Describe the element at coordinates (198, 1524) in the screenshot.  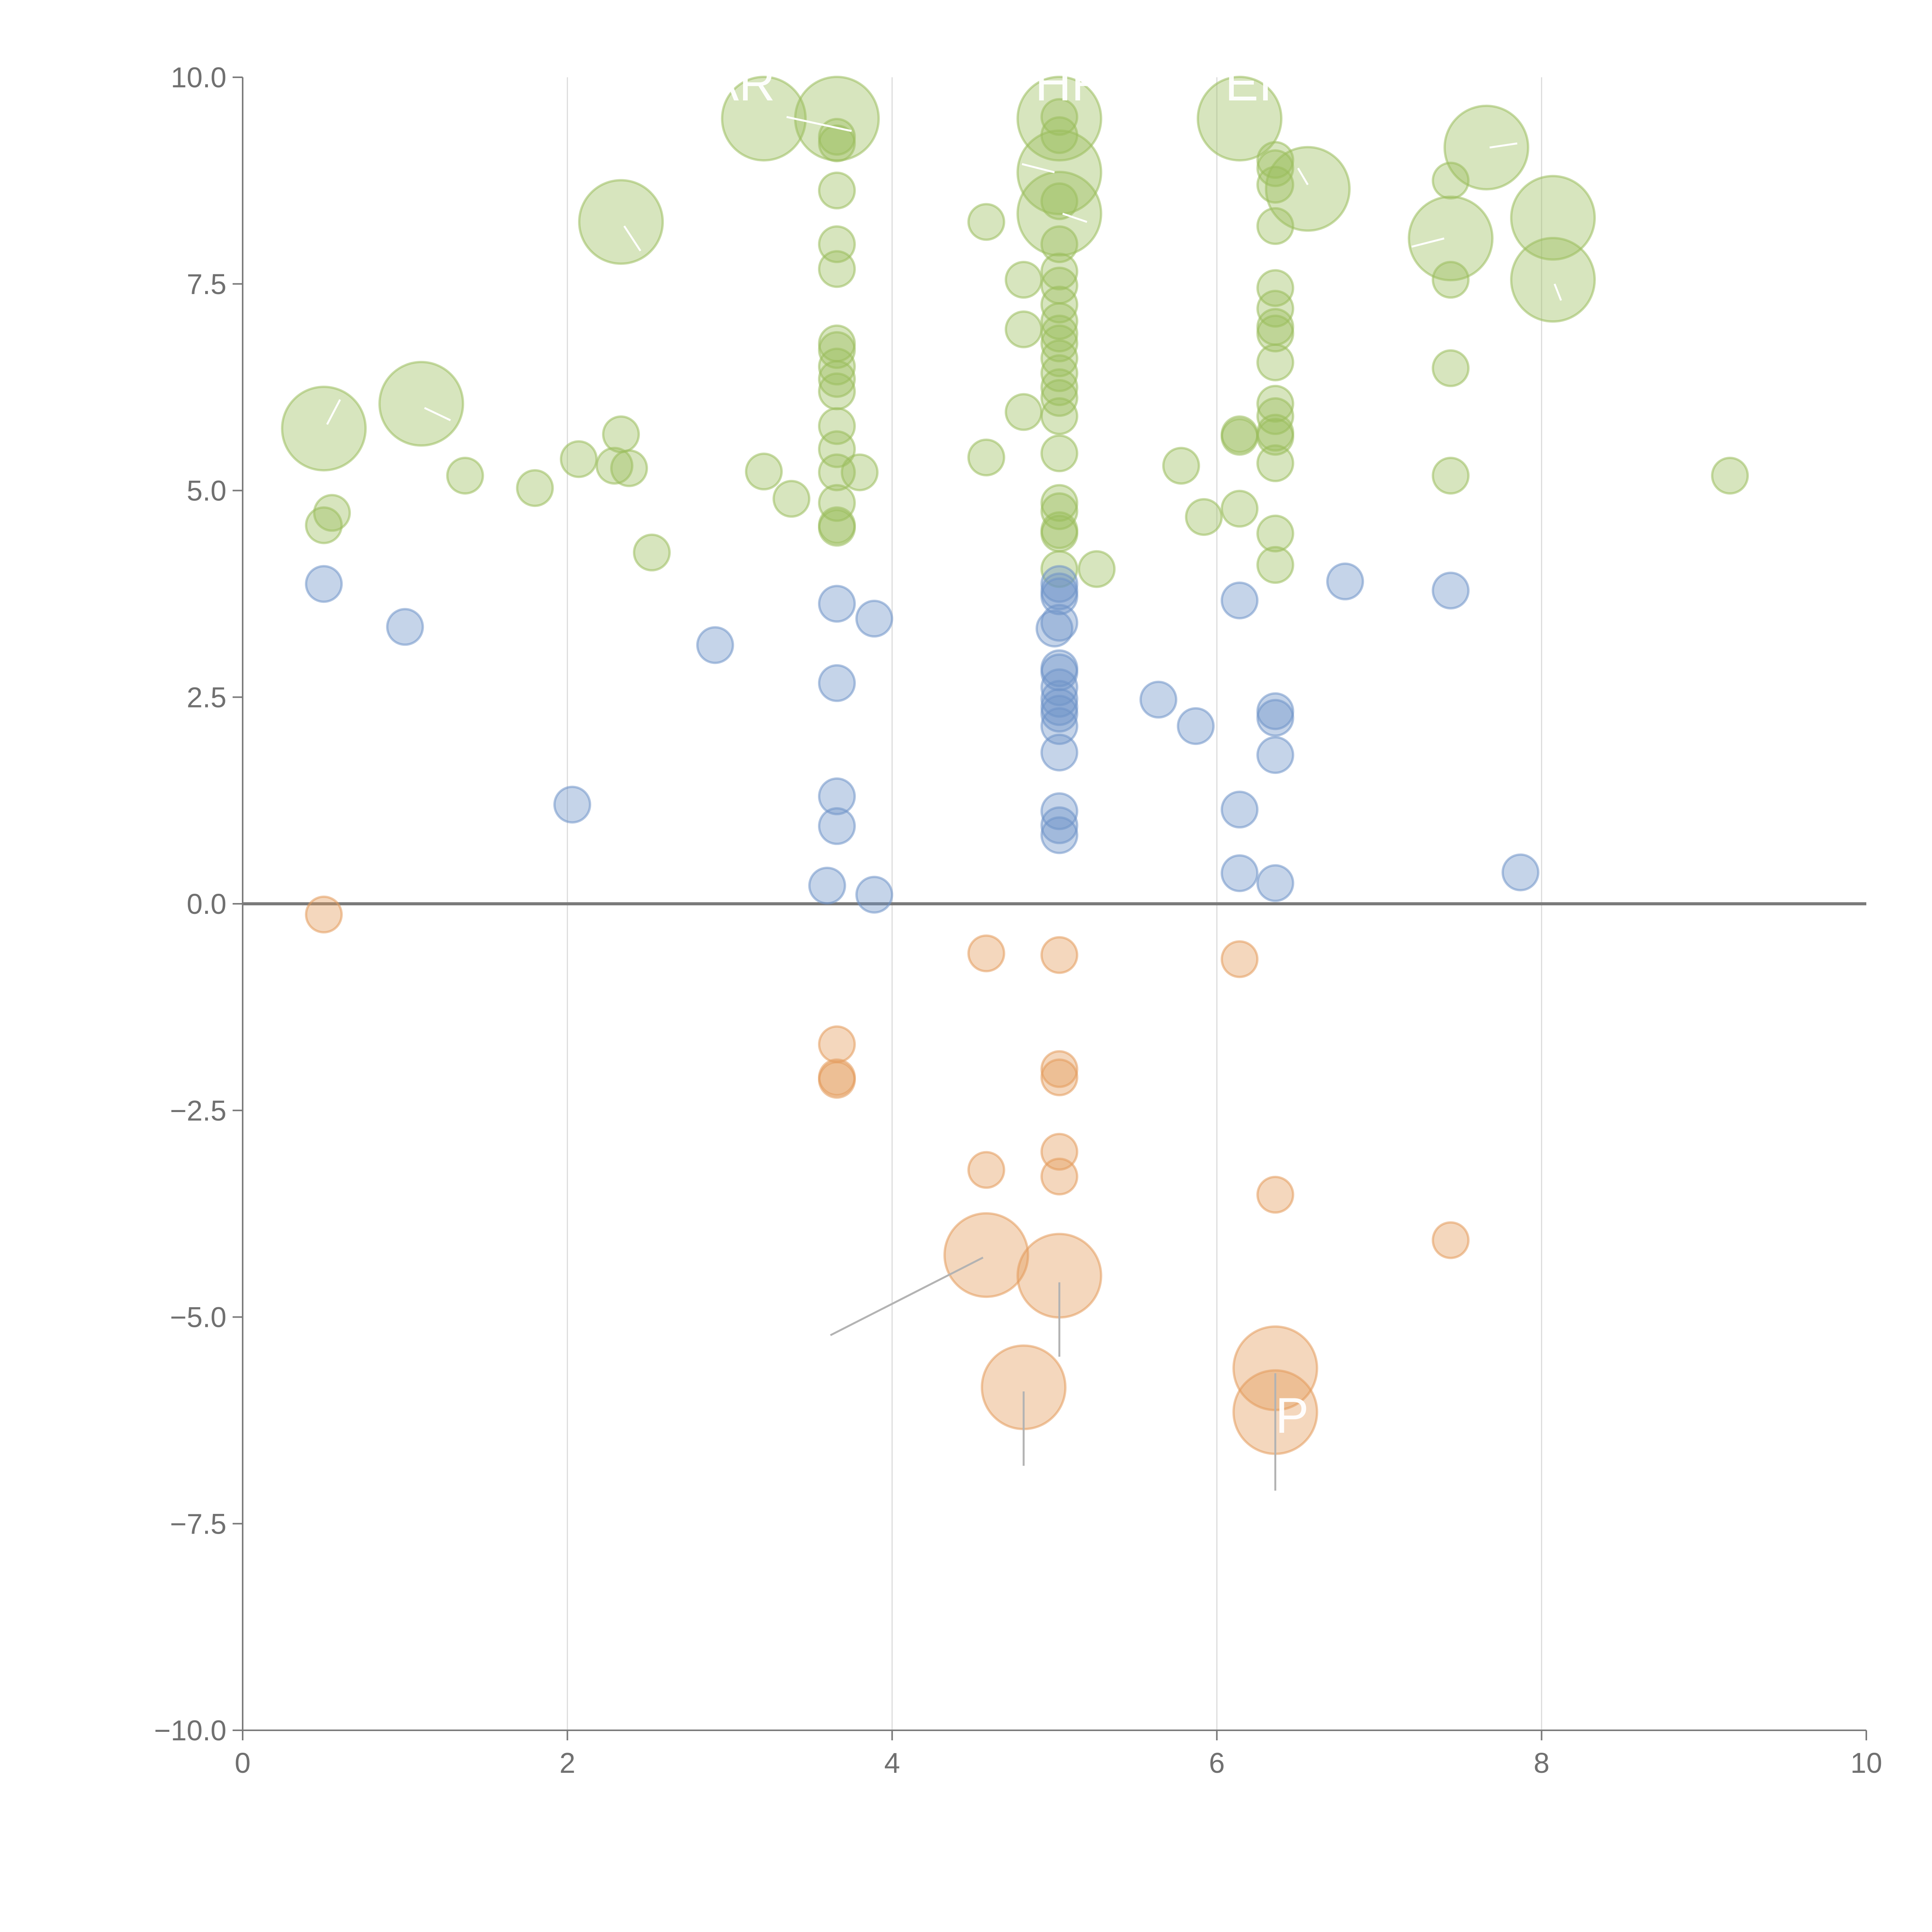
I see `y-tick-label: −7.5` at that location.